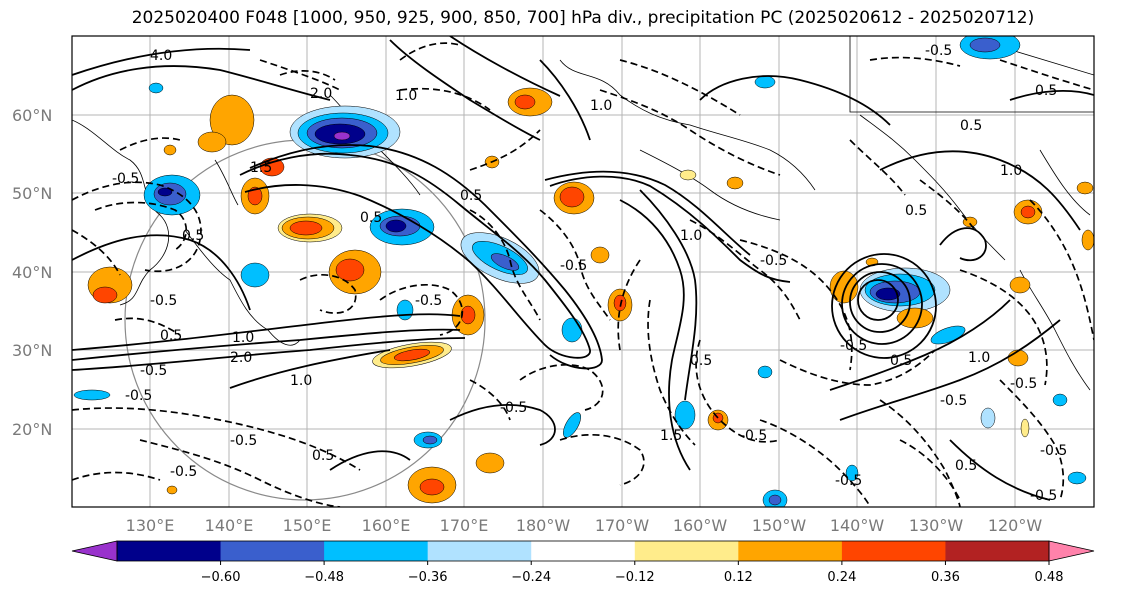 Image resolution: width=1126 pixels, height=601 pixels. Describe the element at coordinates (700, 525) in the screenshot. I see `lon-label: 160°W` at that location.